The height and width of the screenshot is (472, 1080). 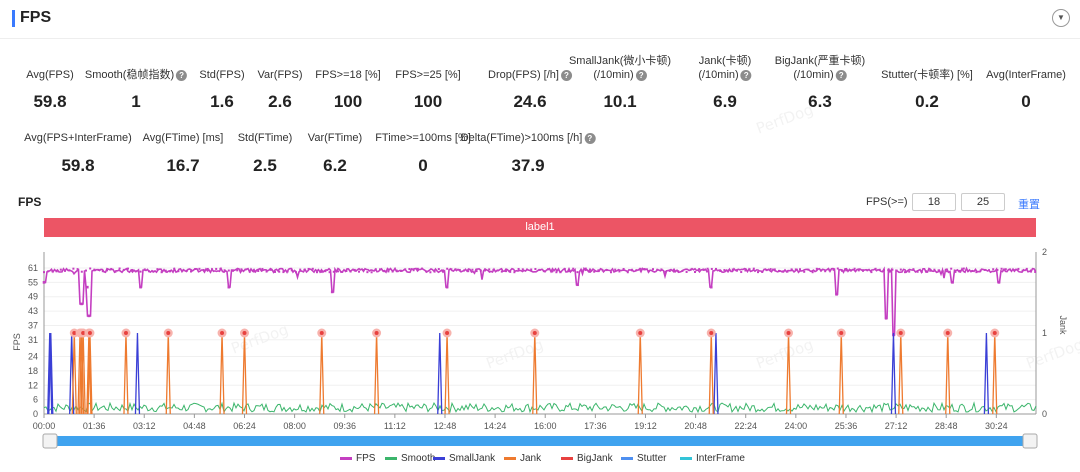 What do you see at coordinates (50, 441) in the screenshot?
I see `zoom-slider-handle-left` at bounding box center [50, 441].